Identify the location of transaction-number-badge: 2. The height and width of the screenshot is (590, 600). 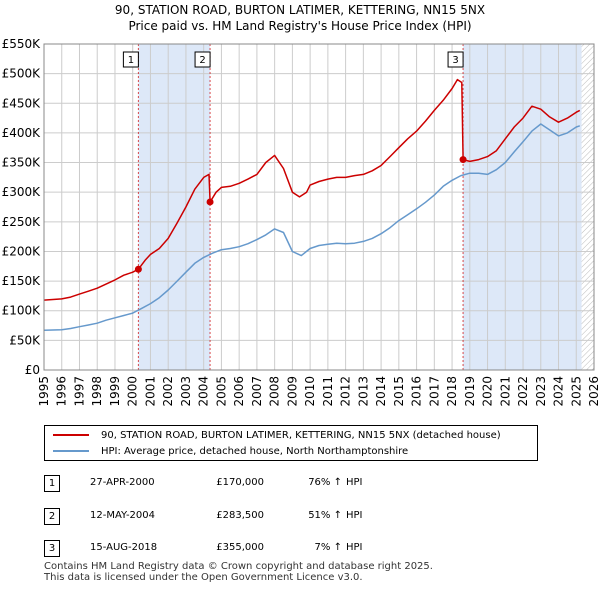
(52, 516).